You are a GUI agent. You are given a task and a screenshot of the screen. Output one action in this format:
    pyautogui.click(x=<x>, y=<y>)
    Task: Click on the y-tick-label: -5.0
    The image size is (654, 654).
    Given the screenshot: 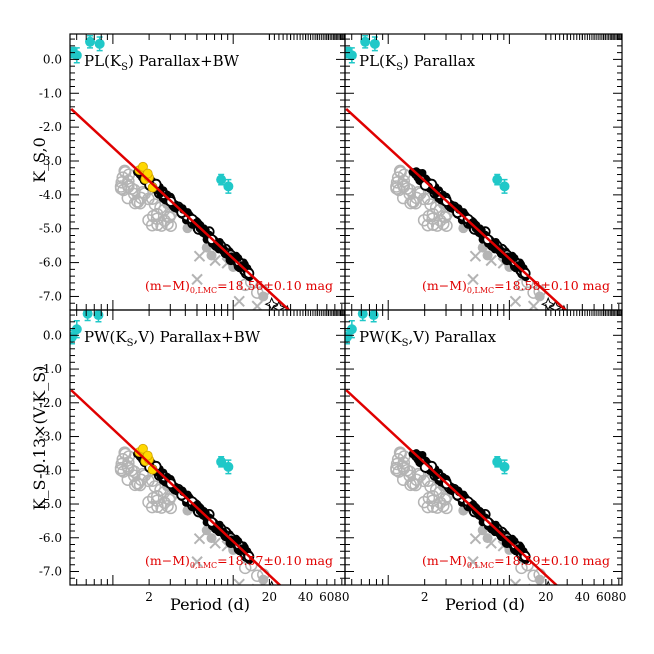 What is the action you would take?
    pyautogui.click(x=50, y=229)
    